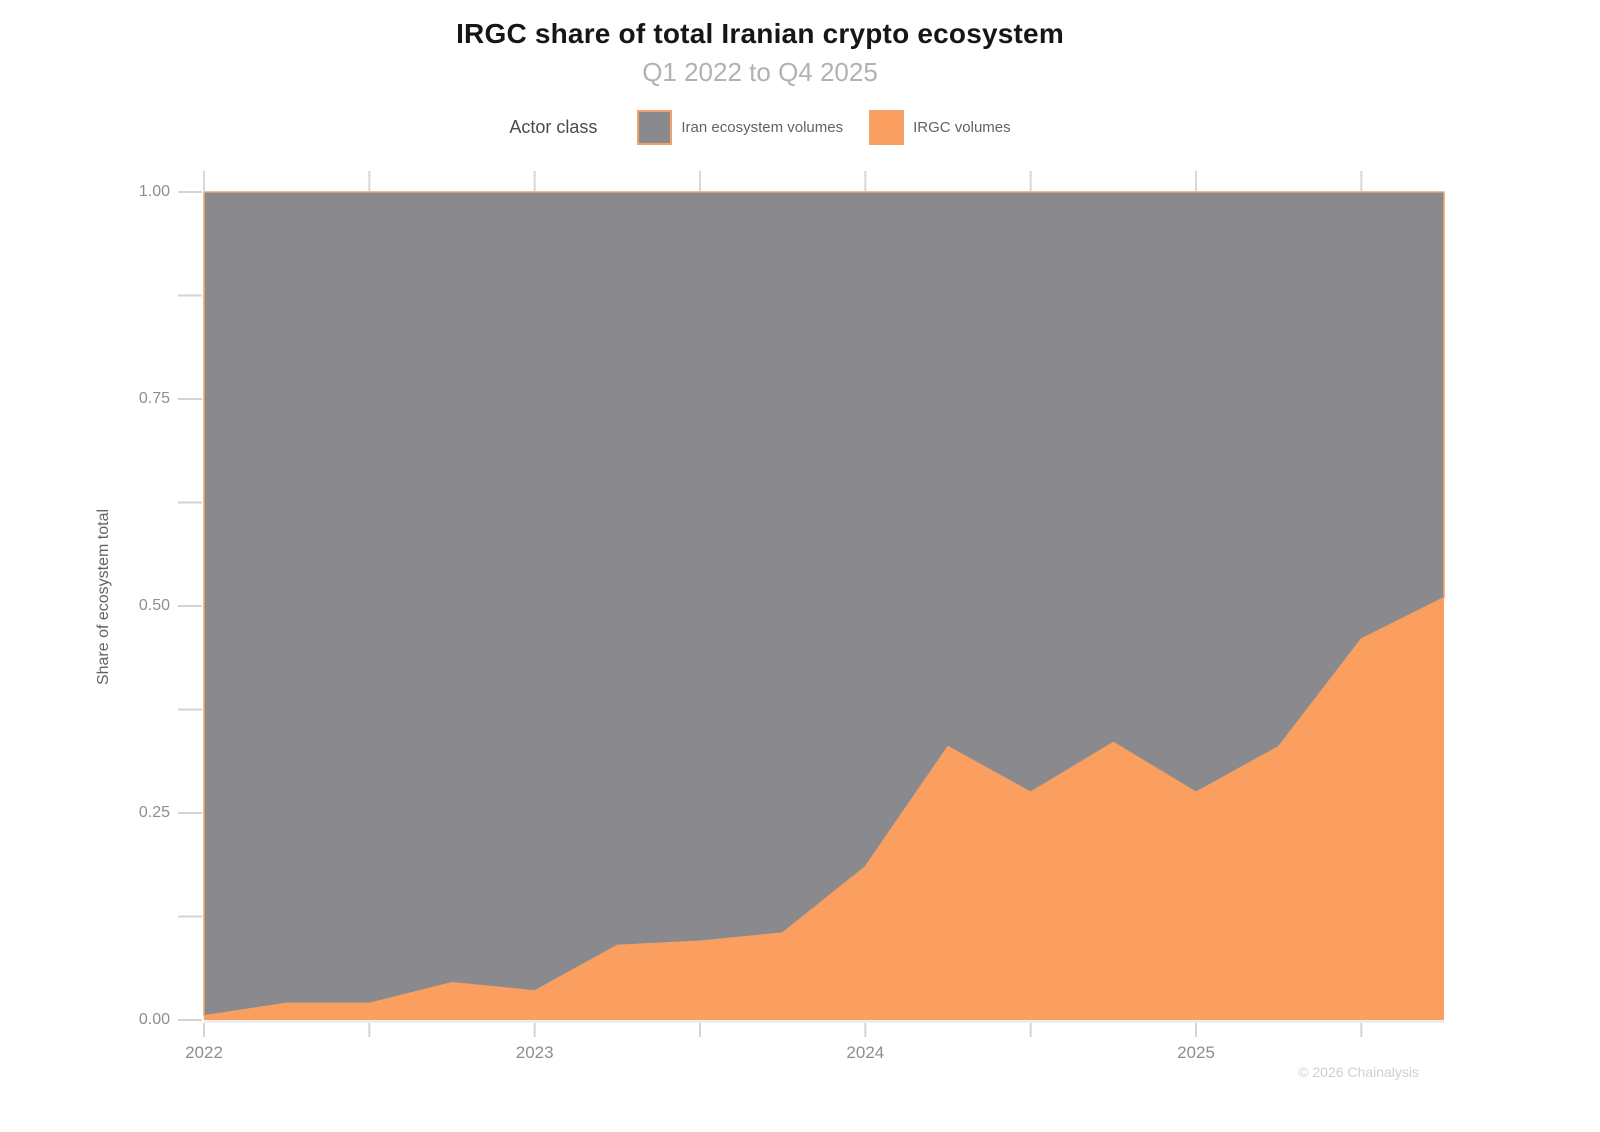  I want to click on y-axis-ticks, so click(190, 606).